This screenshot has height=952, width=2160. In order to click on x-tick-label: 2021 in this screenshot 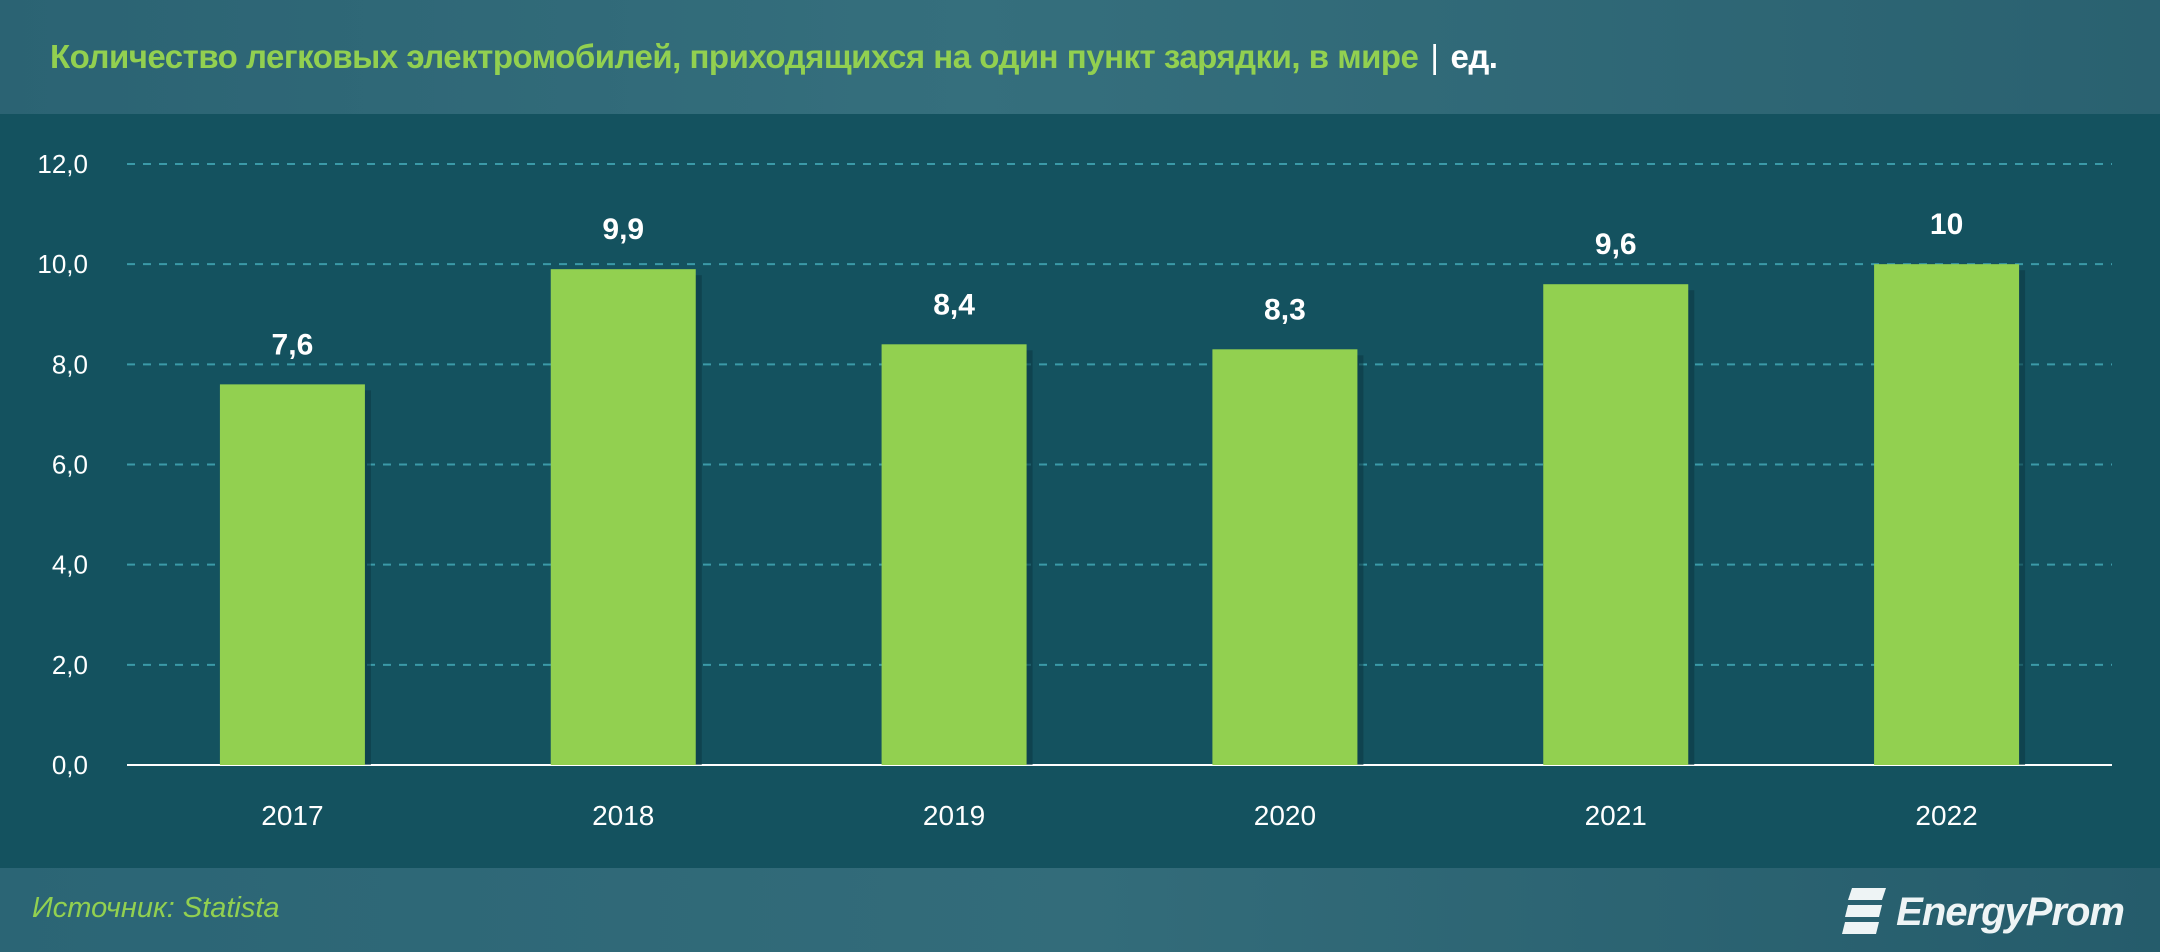, I will do `click(1616, 815)`.